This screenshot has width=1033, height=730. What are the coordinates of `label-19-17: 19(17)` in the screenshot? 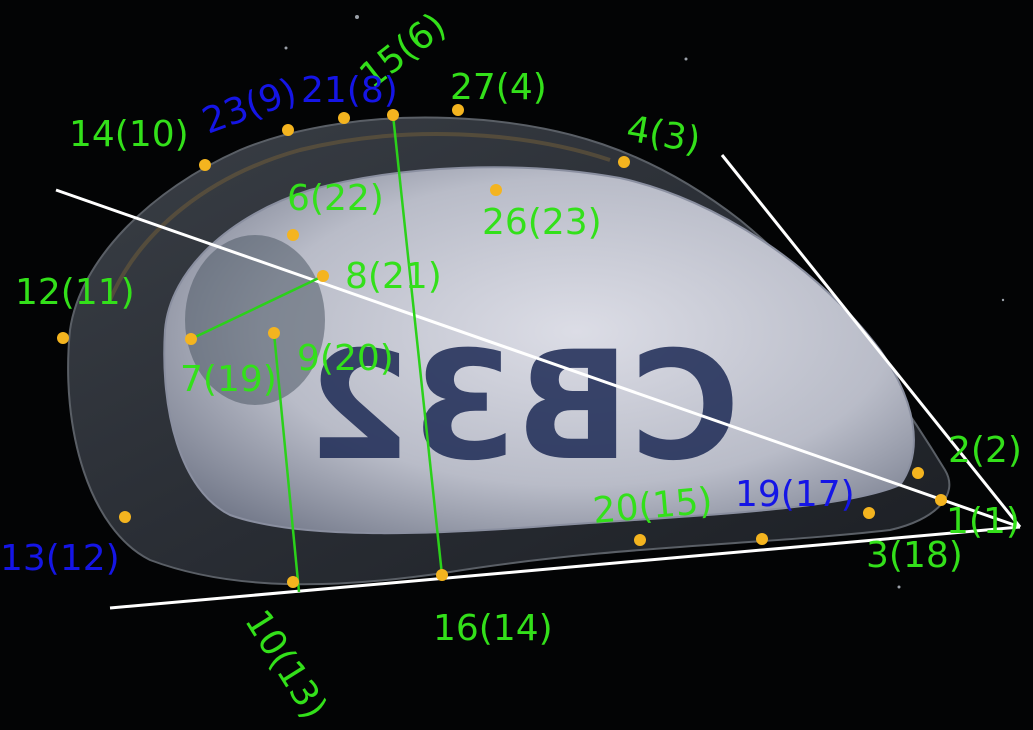 It's located at (795, 494).